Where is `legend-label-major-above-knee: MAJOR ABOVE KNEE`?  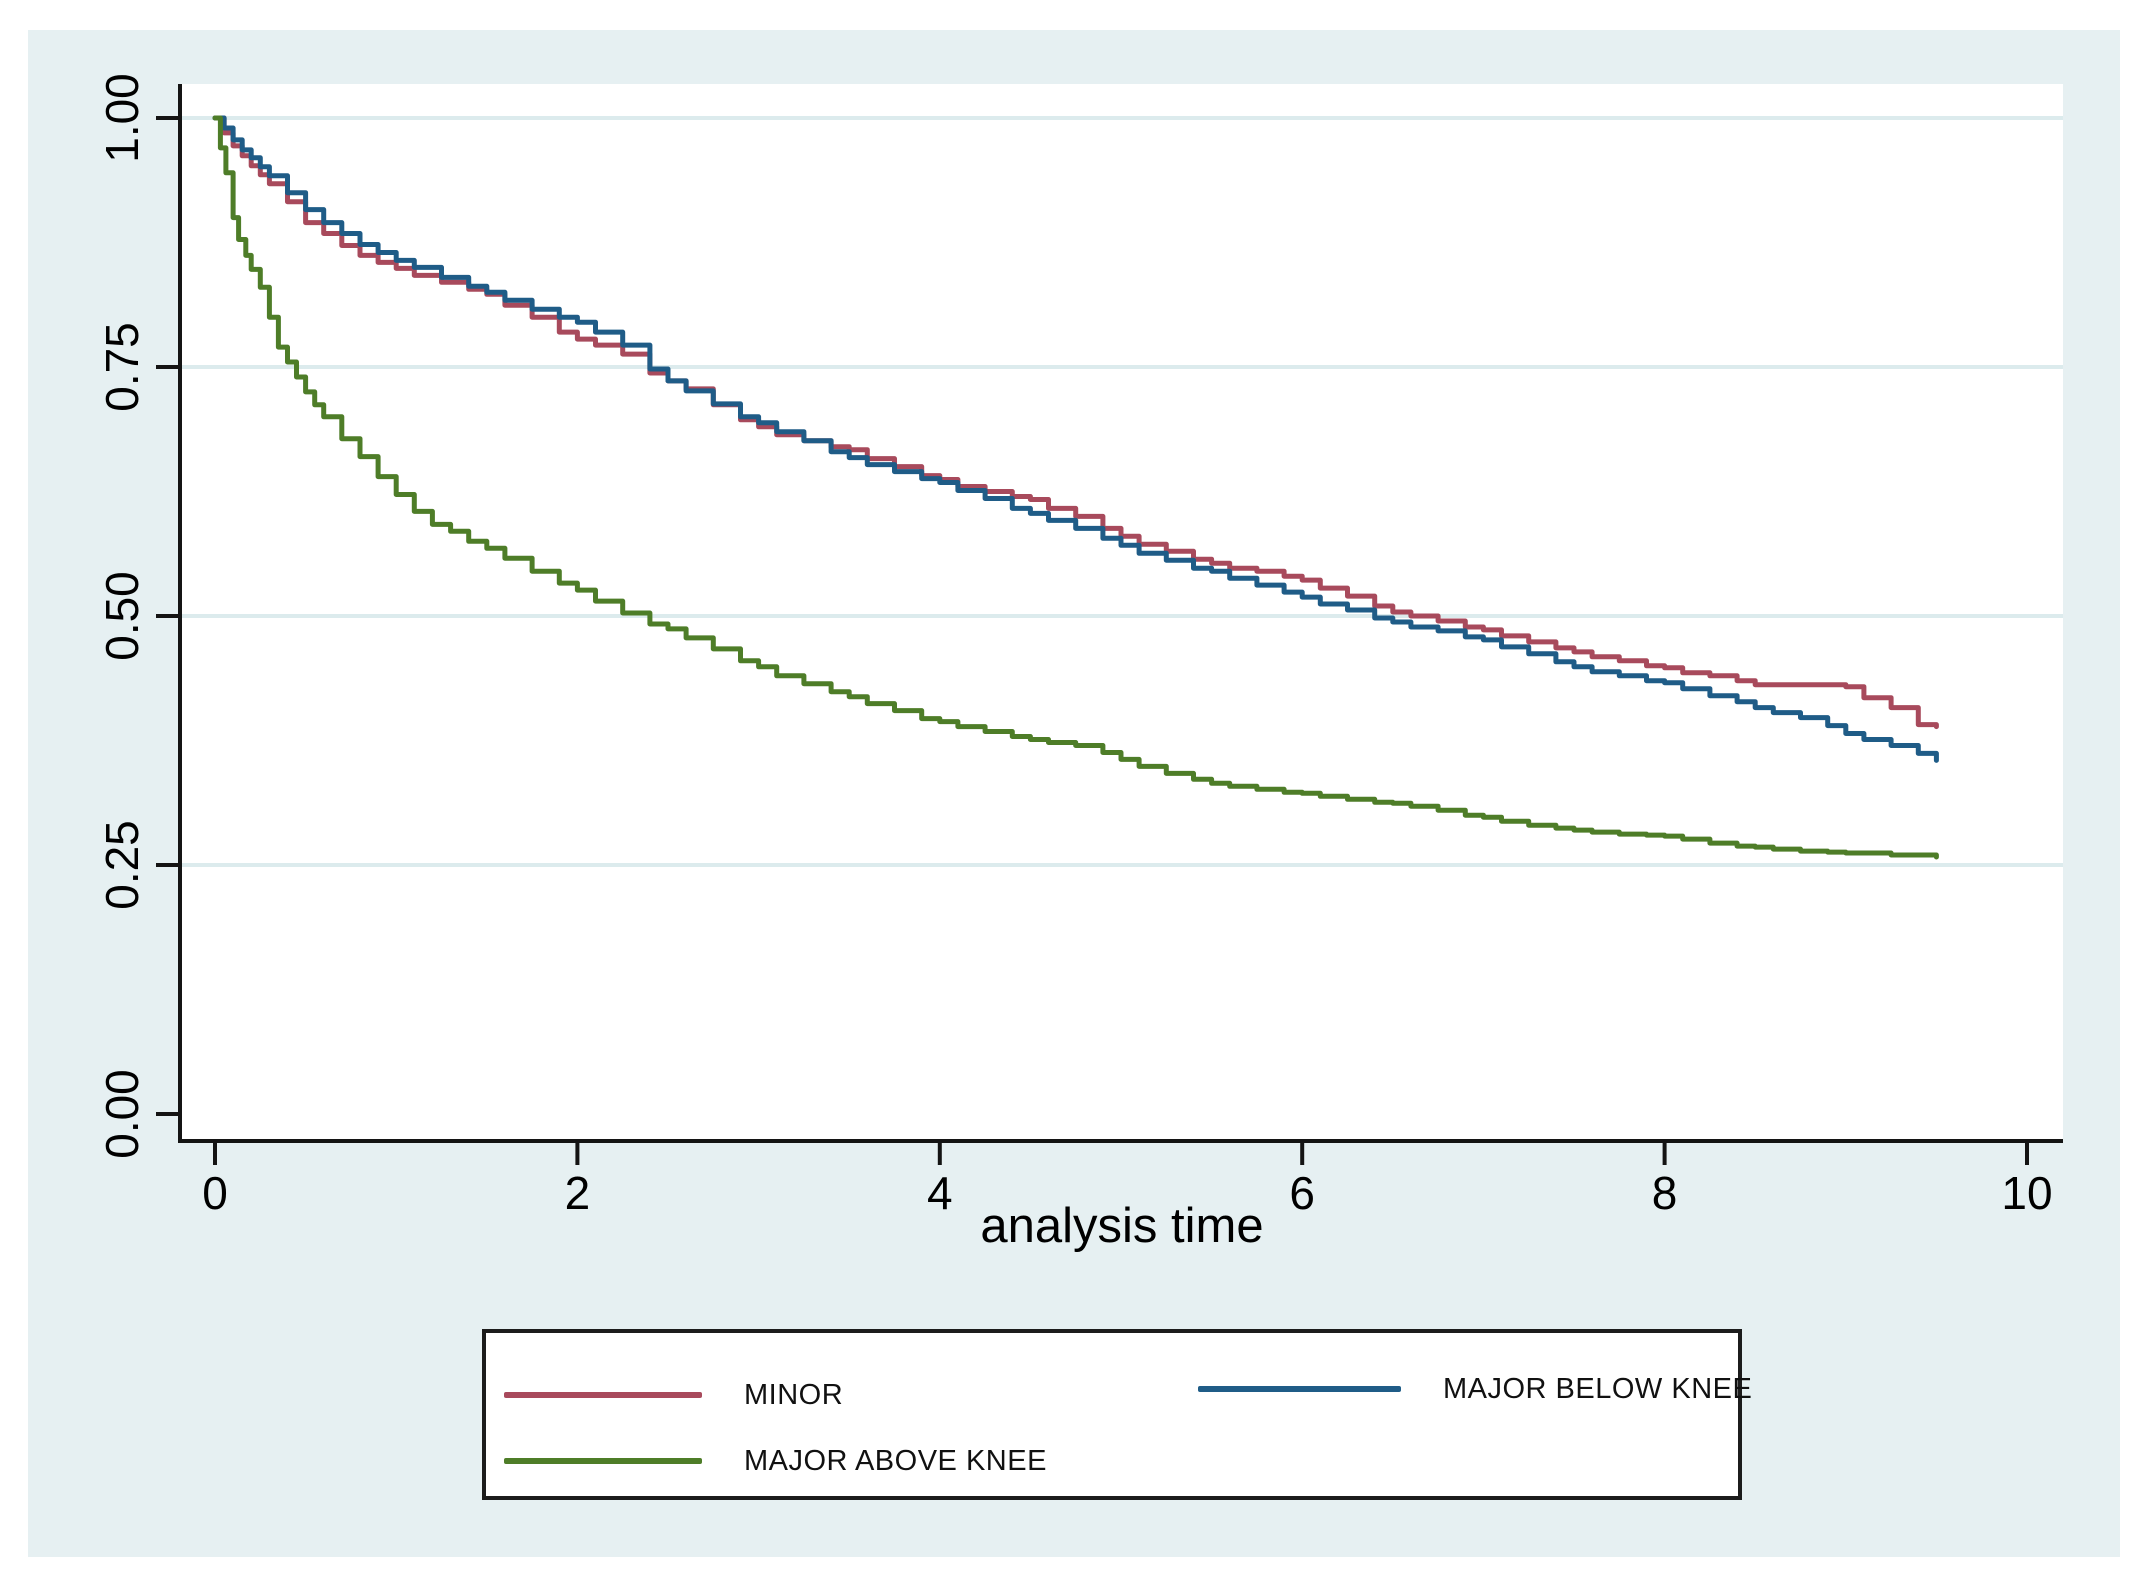
legend-label-major-above-knee: MAJOR ABOVE KNEE is located at coordinates (895, 1460).